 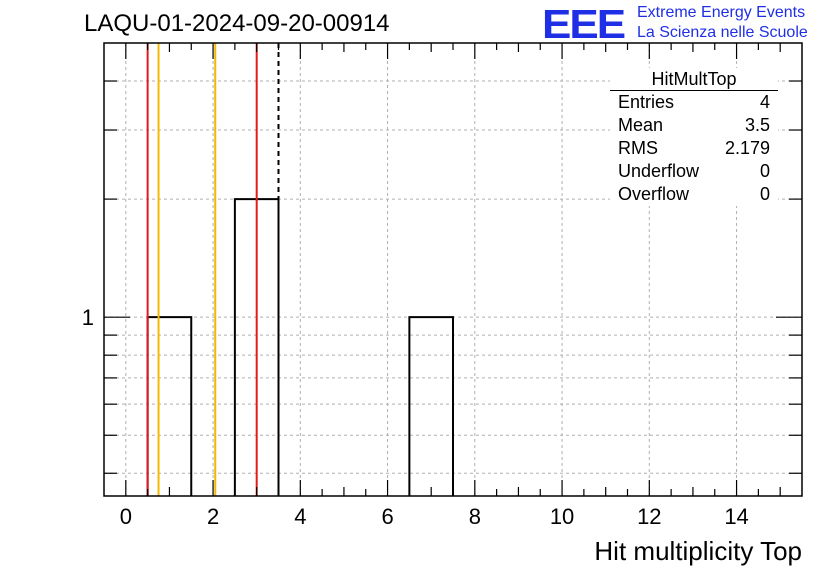 What do you see at coordinates (475, 516) in the screenshot?
I see `x-tick-label: 8` at bounding box center [475, 516].